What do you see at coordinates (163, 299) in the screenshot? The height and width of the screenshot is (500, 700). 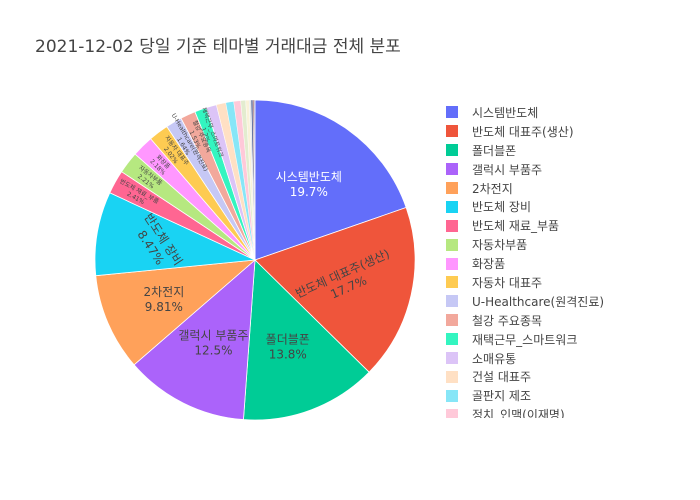 I see `slice-label-5: 2차전지 9.81%` at bounding box center [163, 299].